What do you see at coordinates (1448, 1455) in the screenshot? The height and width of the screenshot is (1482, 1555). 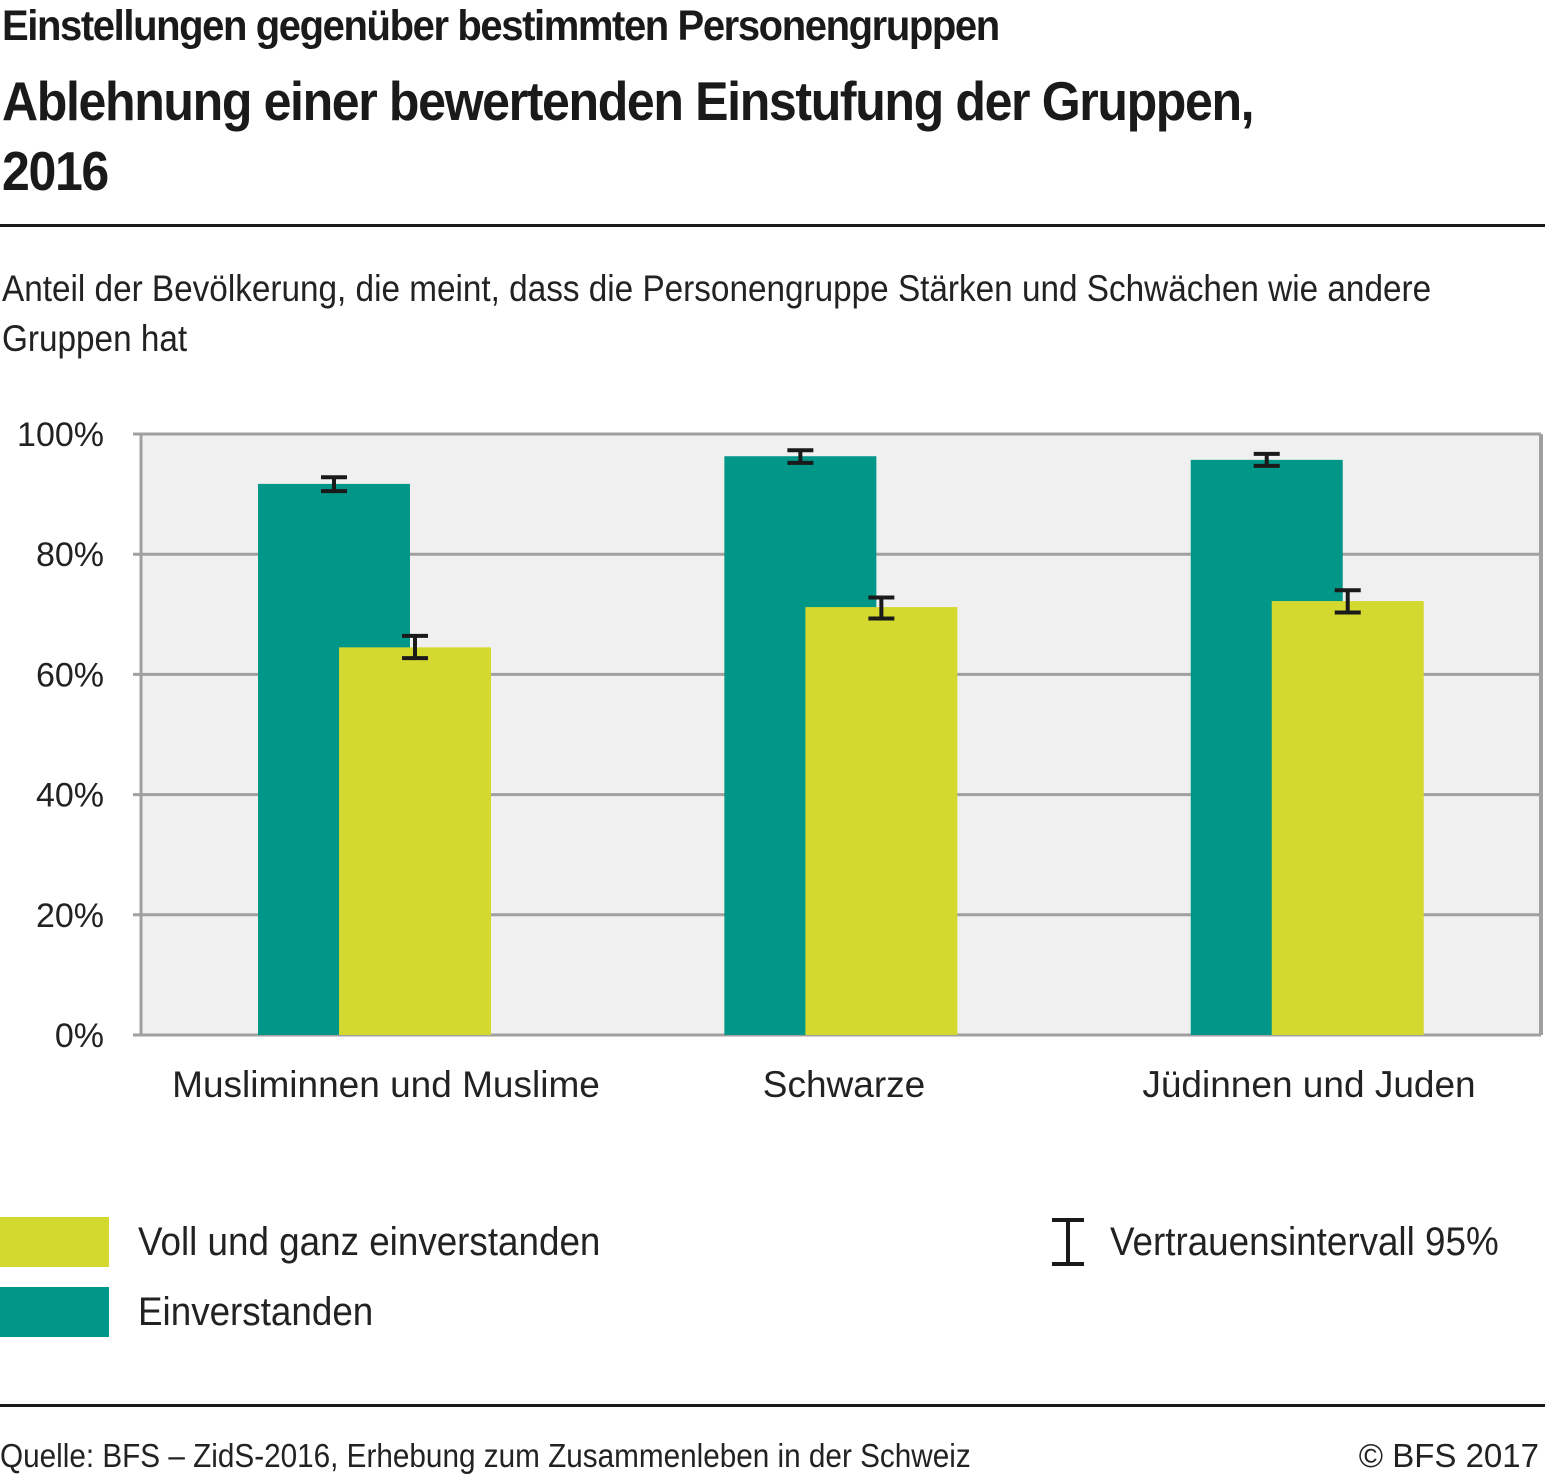 I see `copyright: © BFS 2017` at bounding box center [1448, 1455].